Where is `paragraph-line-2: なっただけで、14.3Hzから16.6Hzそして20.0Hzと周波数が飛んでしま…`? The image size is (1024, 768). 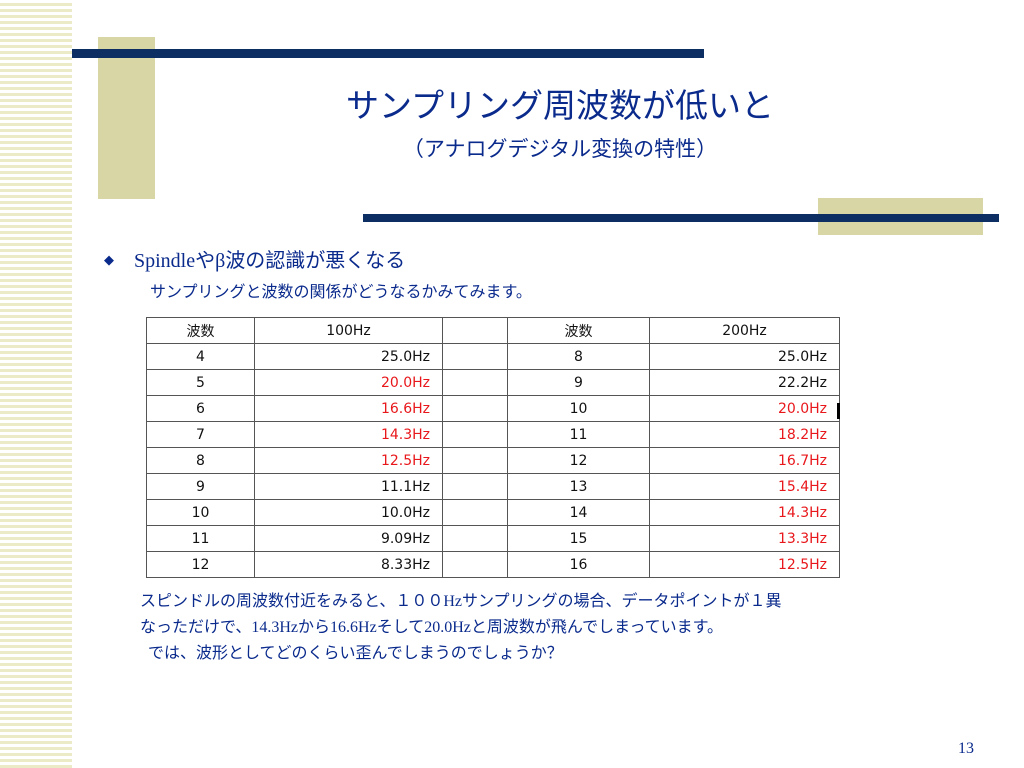
paragraph-line-2: なっただけで、14.3Hzから16.6Hzそして20.0Hzと周波数が飛んでしま… is located at coordinates (550, 627).